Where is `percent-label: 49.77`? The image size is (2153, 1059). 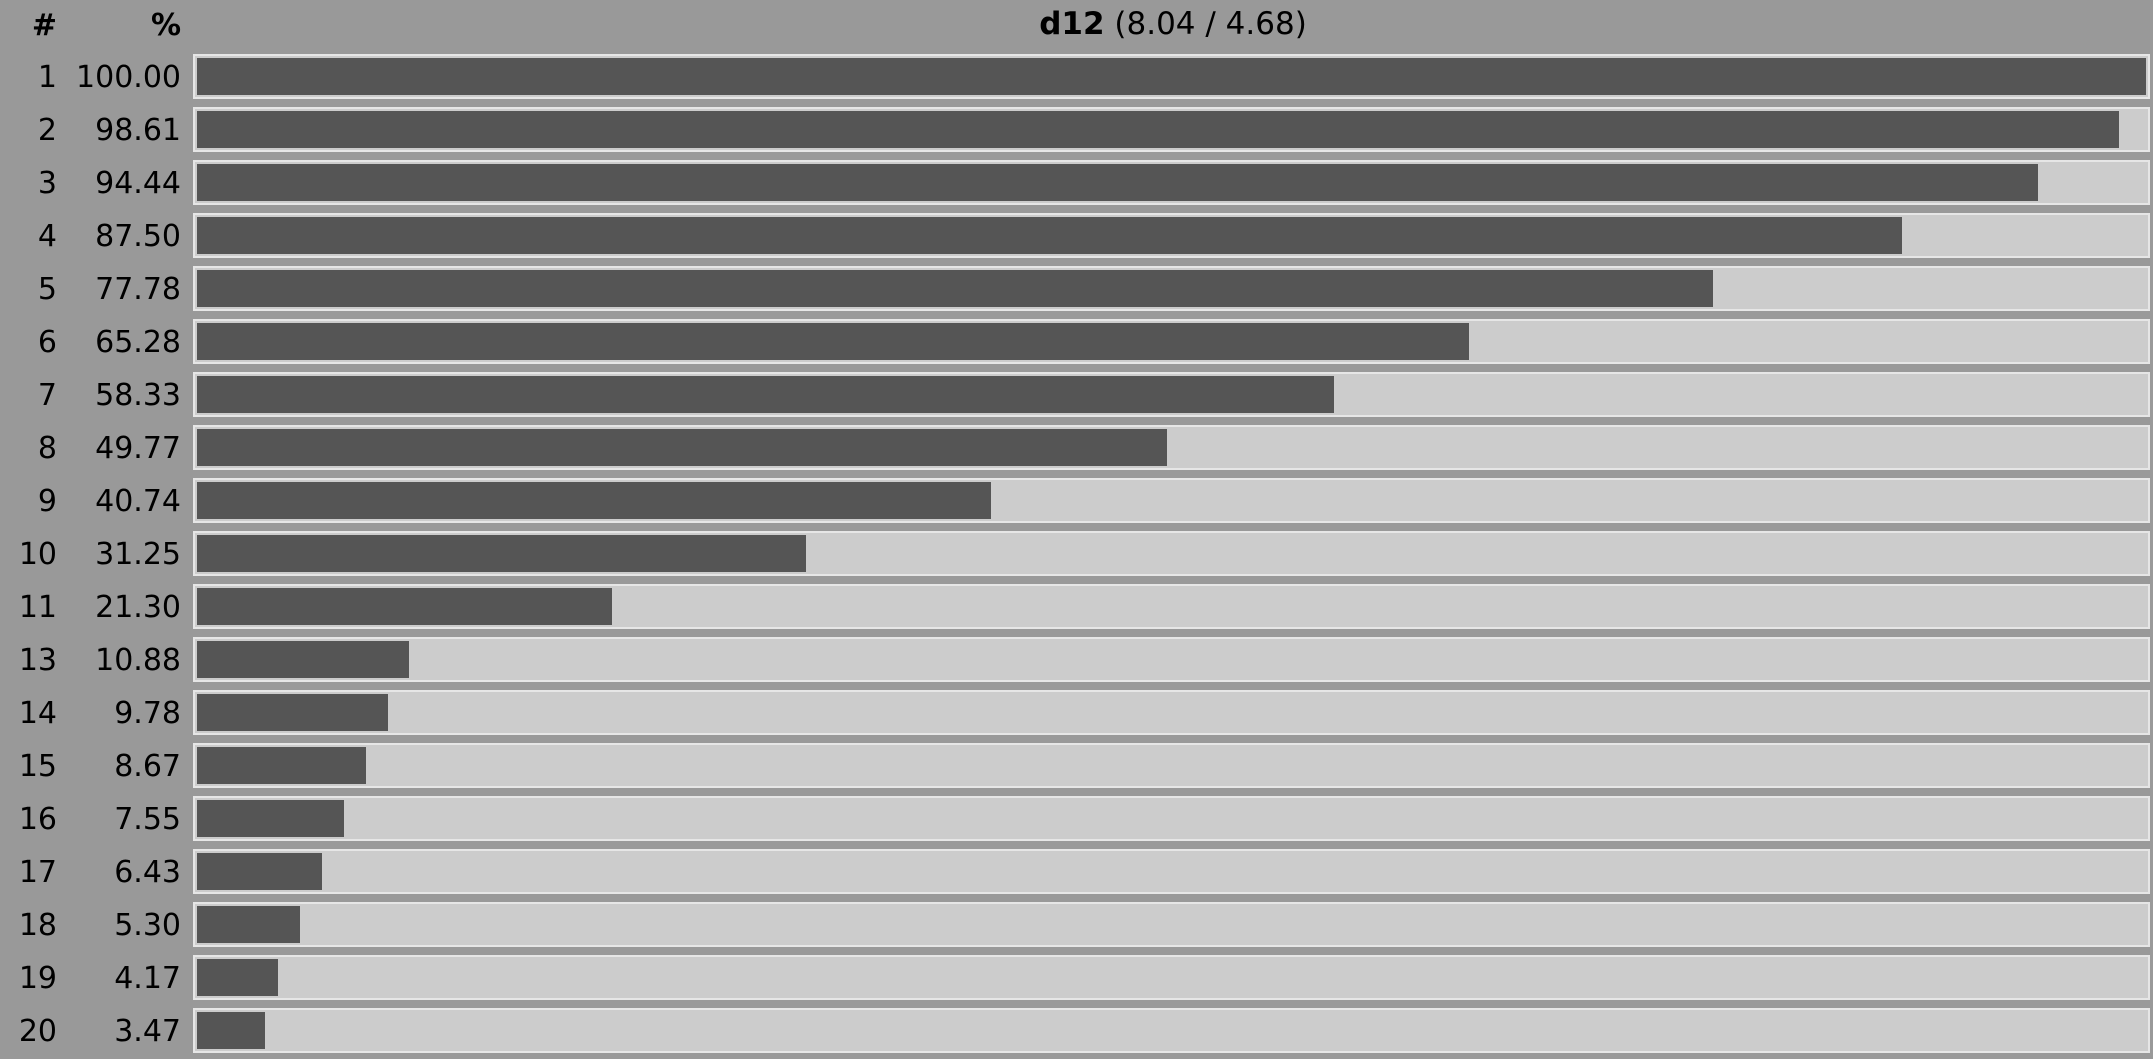 percent-label: 49.77 is located at coordinates (138, 448).